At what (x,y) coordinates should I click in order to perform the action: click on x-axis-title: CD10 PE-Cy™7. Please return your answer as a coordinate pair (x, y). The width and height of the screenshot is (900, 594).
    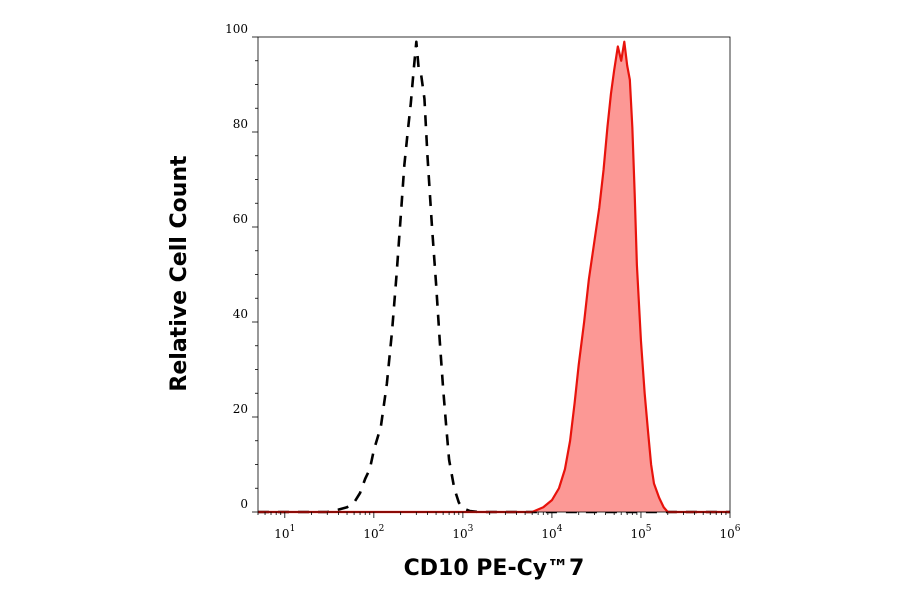
    Looking at the image, I should click on (494, 568).